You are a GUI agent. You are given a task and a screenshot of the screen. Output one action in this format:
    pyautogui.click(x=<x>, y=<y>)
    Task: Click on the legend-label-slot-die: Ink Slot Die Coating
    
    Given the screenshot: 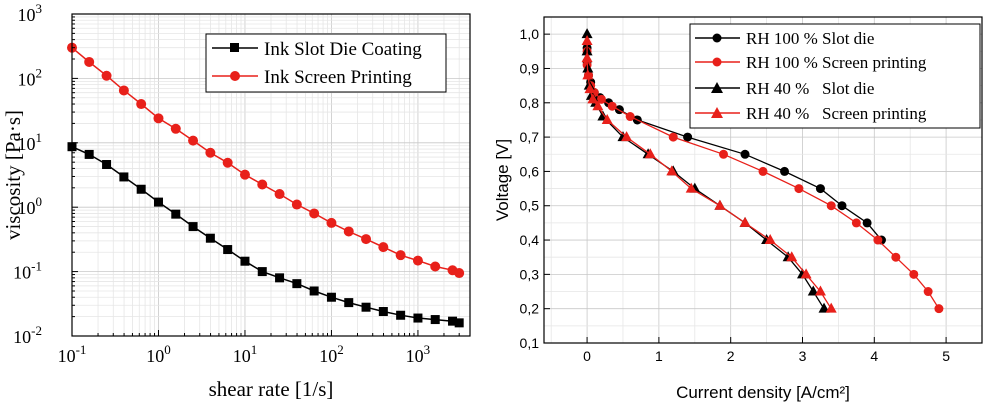 What is the action you would take?
    pyautogui.click(x=343, y=49)
    